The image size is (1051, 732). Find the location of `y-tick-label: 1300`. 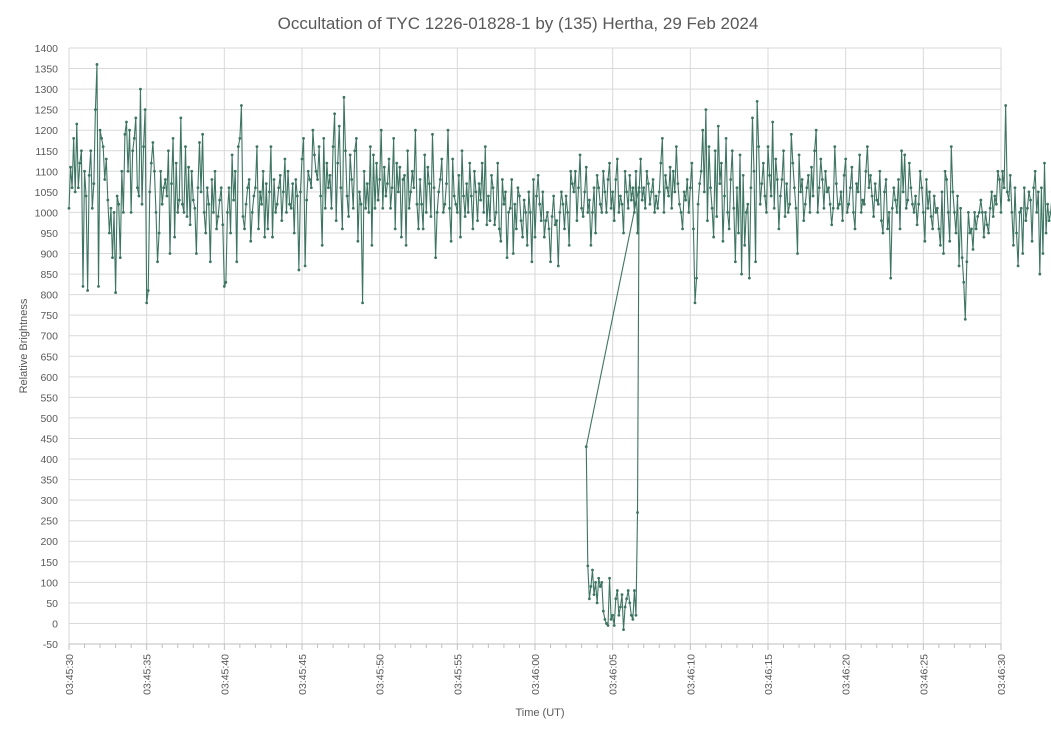

y-tick-label: 1300 is located at coordinates (47, 90).